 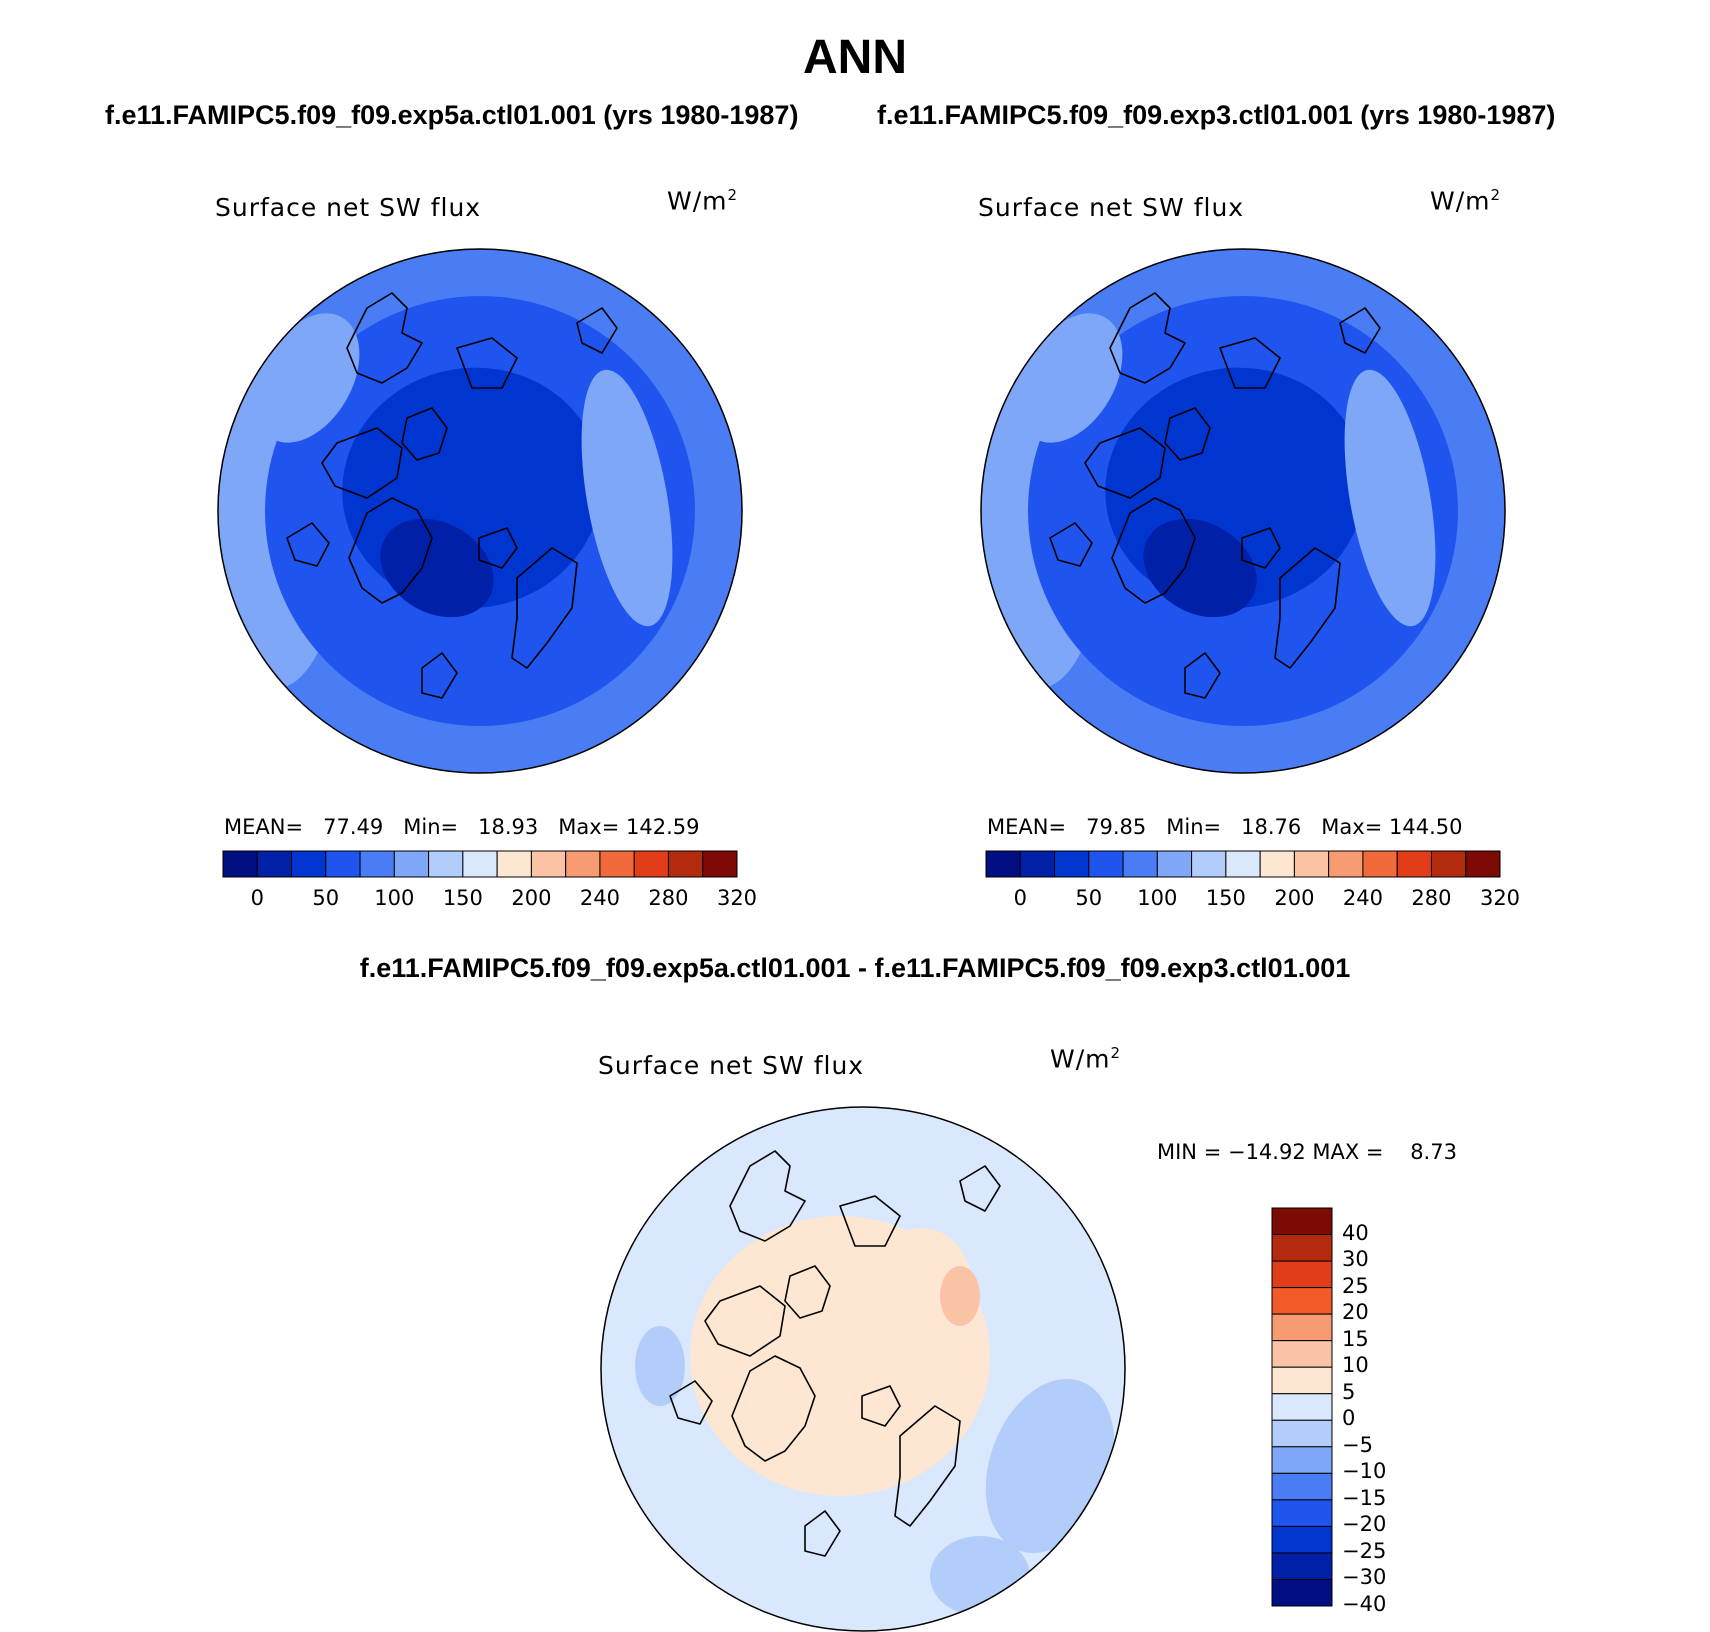 What do you see at coordinates (1355, 1312) in the screenshot?
I see `colorbar-tick-label: 20` at bounding box center [1355, 1312].